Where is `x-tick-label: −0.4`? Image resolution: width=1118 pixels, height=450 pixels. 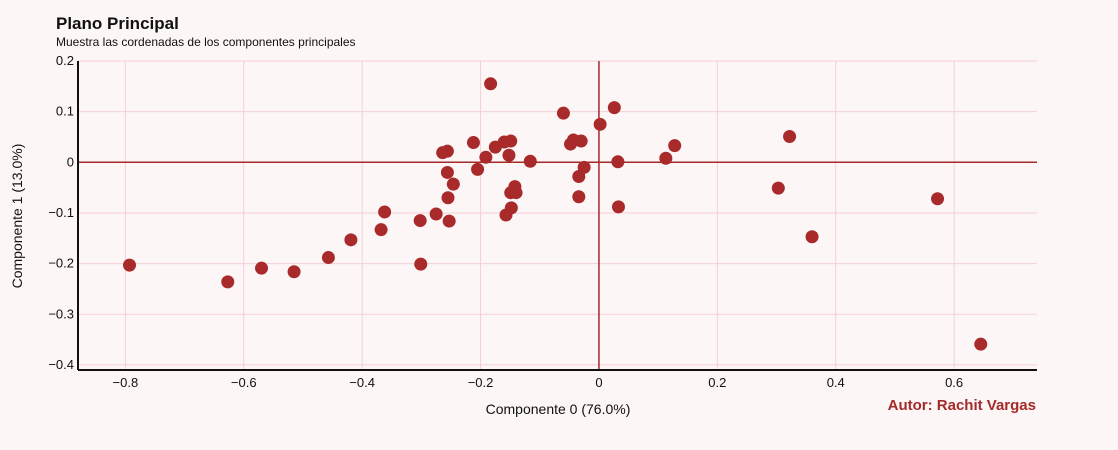 x-tick-label: −0.4 is located at coordinates (362, 382).